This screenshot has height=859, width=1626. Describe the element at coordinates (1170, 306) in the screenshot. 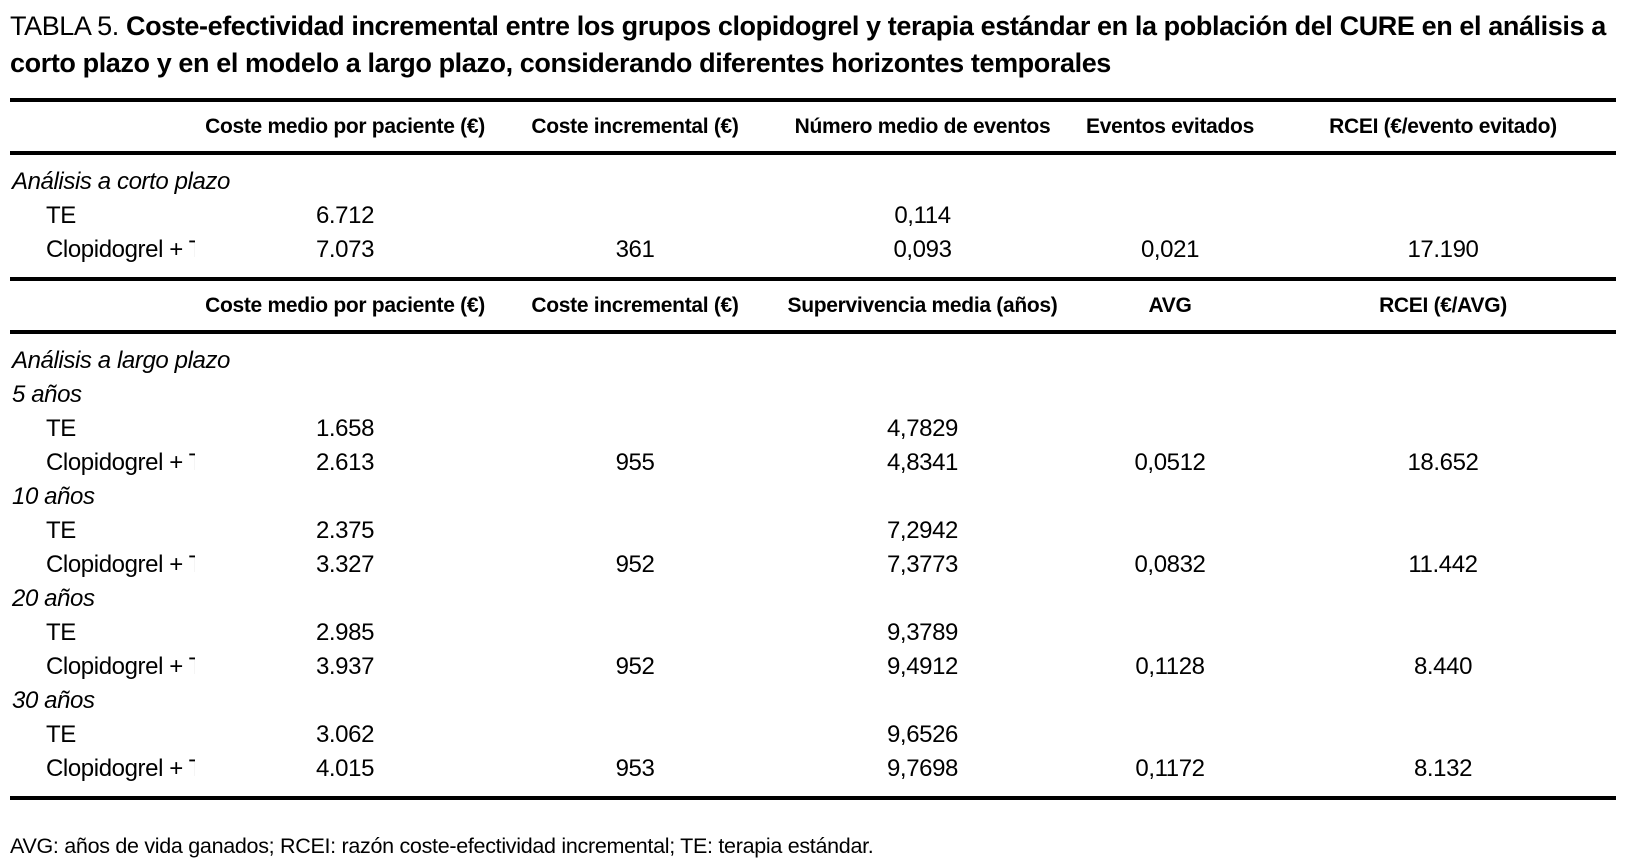

I see `column-header: AVG` at that location.